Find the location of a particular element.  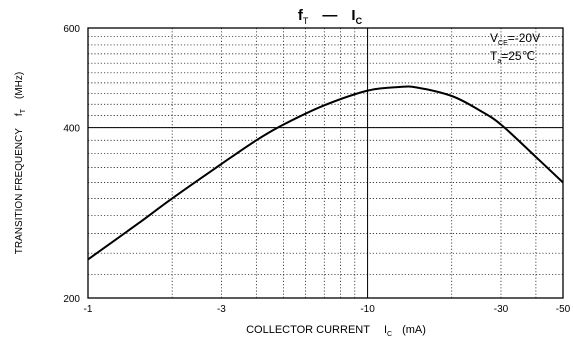

chart-title: fT — IC is located at coordinates (330, 16).